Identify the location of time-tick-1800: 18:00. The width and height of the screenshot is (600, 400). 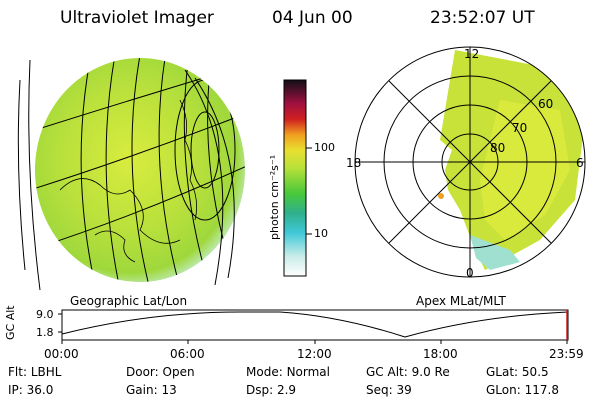
(440, 354).